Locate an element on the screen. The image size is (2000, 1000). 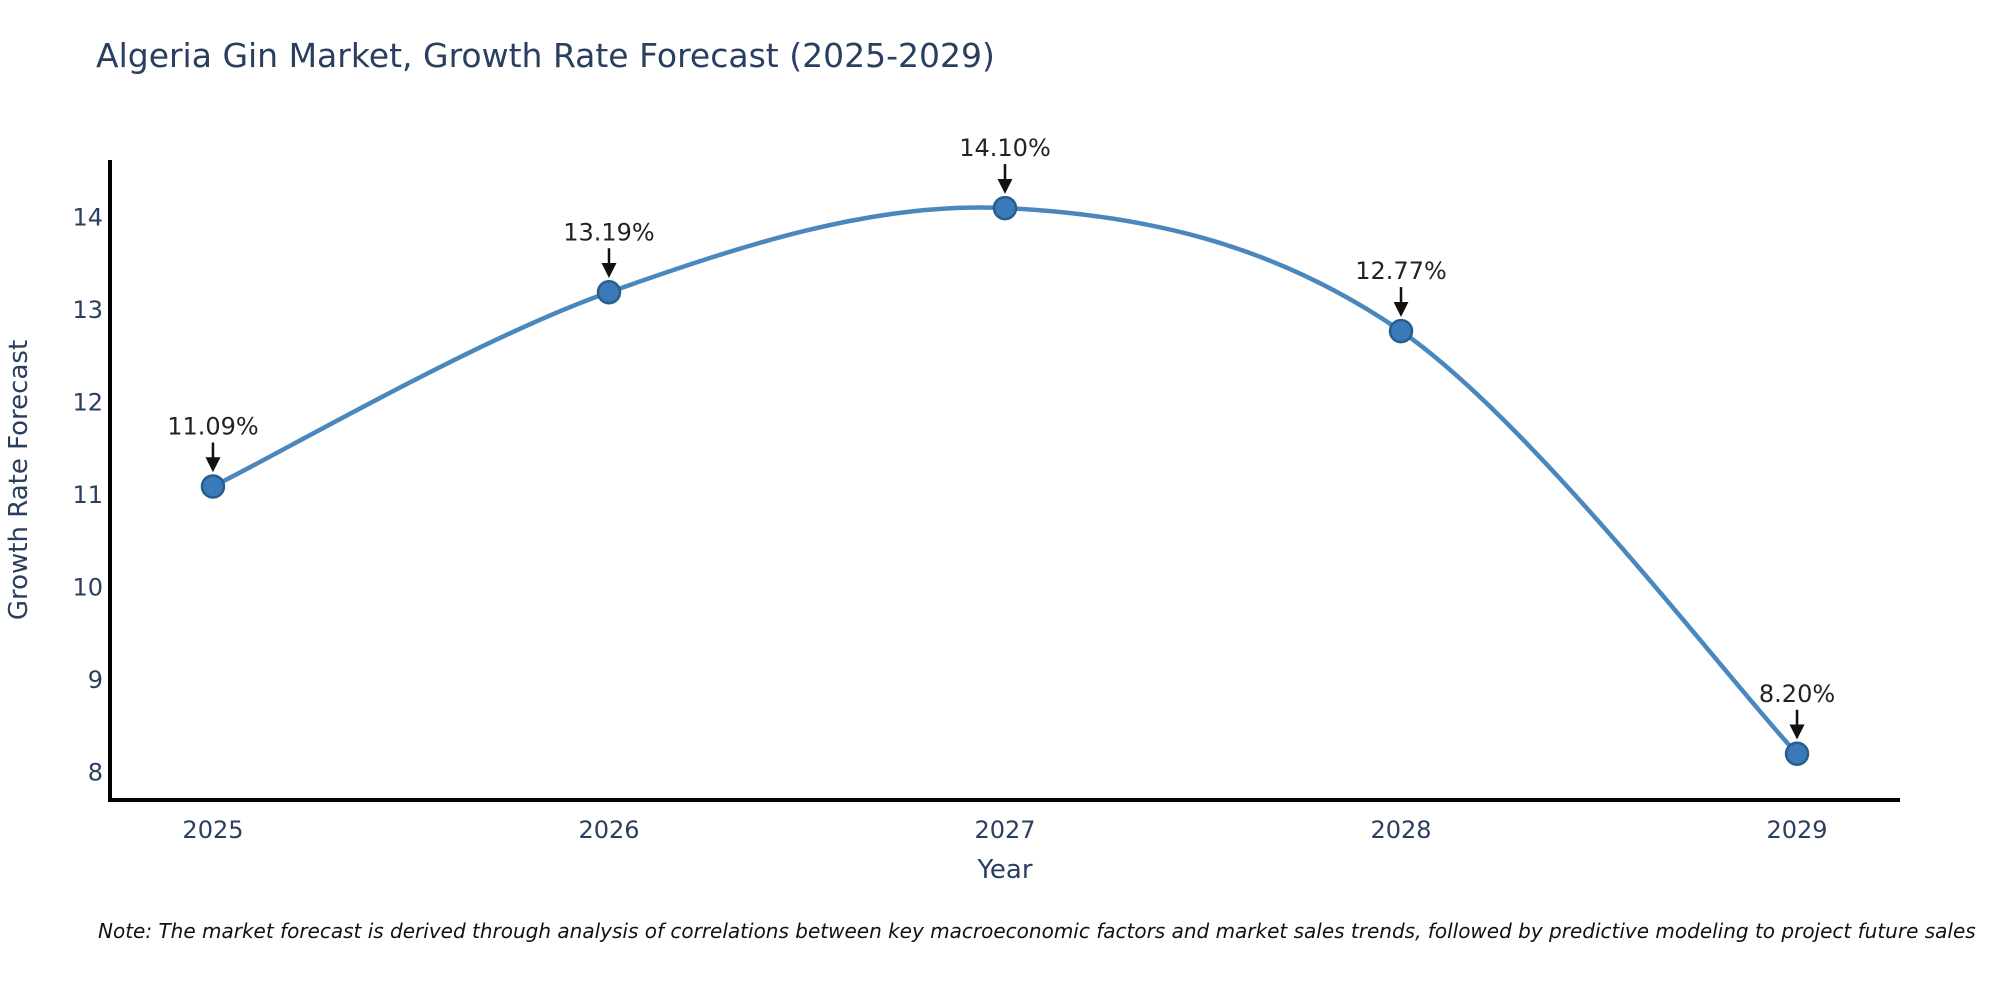
annotation-label: 8.20% is located at coordinates (1797, 694).